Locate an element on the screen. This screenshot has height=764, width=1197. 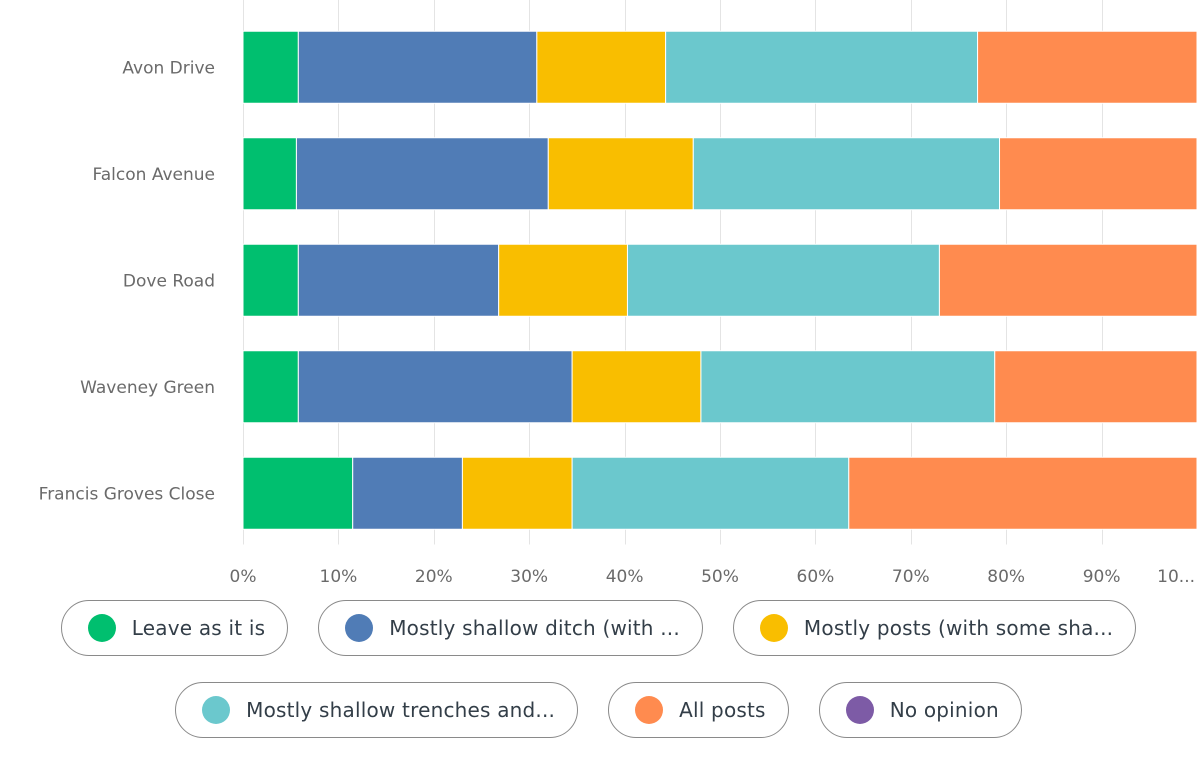
x-tick-label: 50% is located at coordinates (720, 577).